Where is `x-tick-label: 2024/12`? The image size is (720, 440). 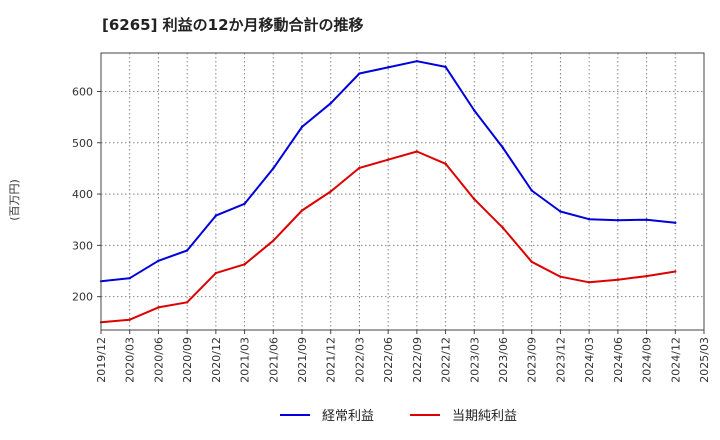
x-tick-label: 2024/12 is located at coordinates (675, 360).